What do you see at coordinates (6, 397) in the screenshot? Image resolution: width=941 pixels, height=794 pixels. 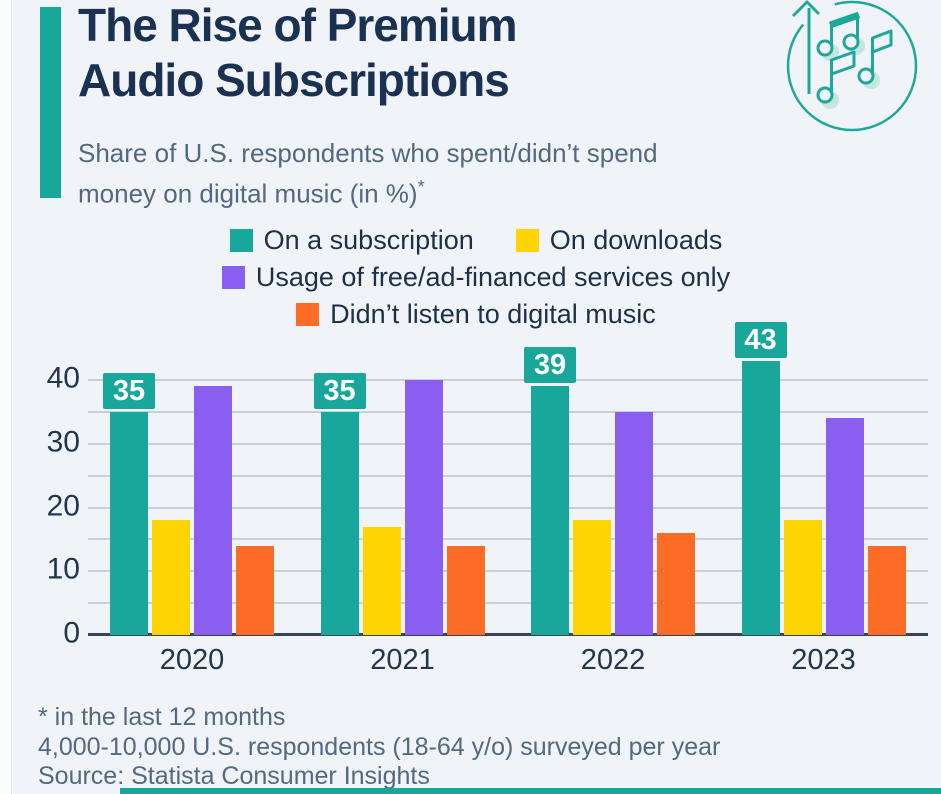 I see `page-left-margin` at bounding box center [6, 397].